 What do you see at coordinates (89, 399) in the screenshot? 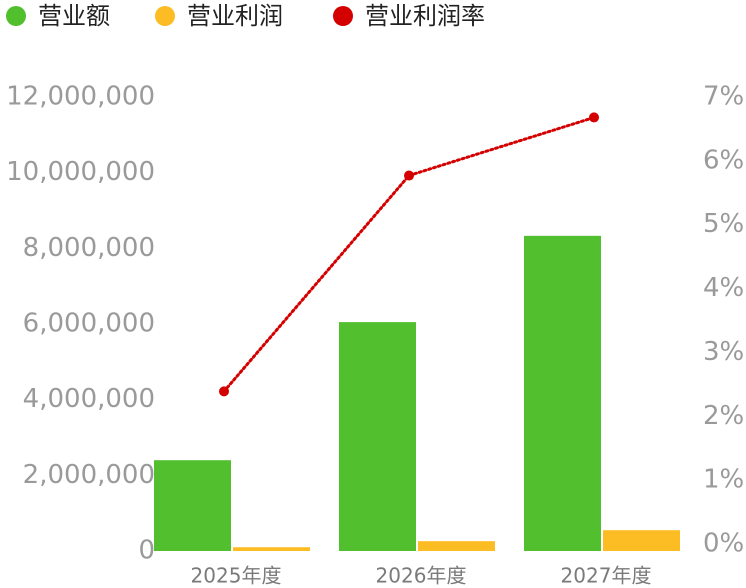
I see `y-tick-label: 4,000,000` at bounding box center [89, 399].